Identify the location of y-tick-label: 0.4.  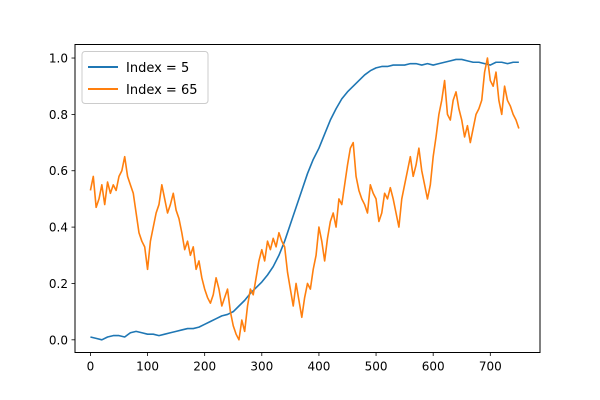
(58, 228).